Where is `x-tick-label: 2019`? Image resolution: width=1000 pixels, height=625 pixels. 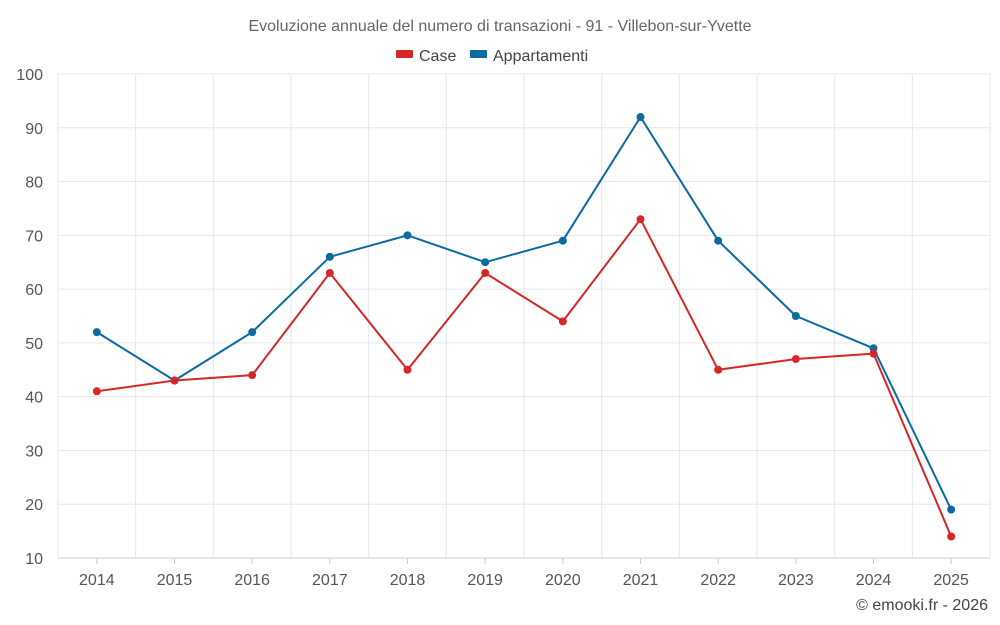
x-tick-label: 2019 is located at coordinates (485, 580).